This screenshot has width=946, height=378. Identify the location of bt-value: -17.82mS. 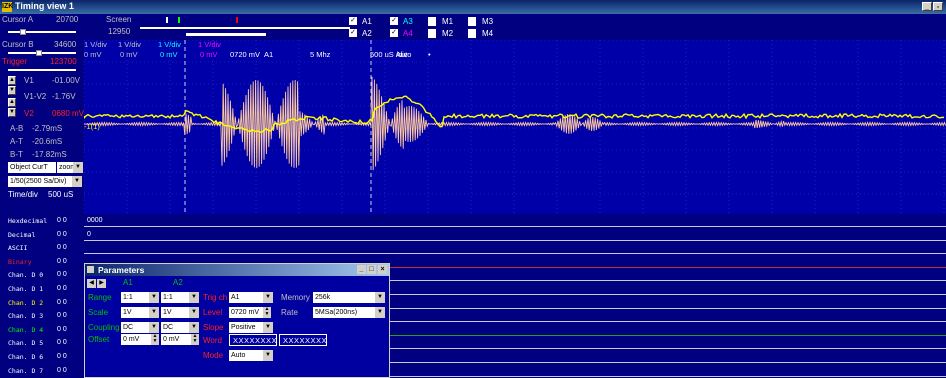
(49, 154).